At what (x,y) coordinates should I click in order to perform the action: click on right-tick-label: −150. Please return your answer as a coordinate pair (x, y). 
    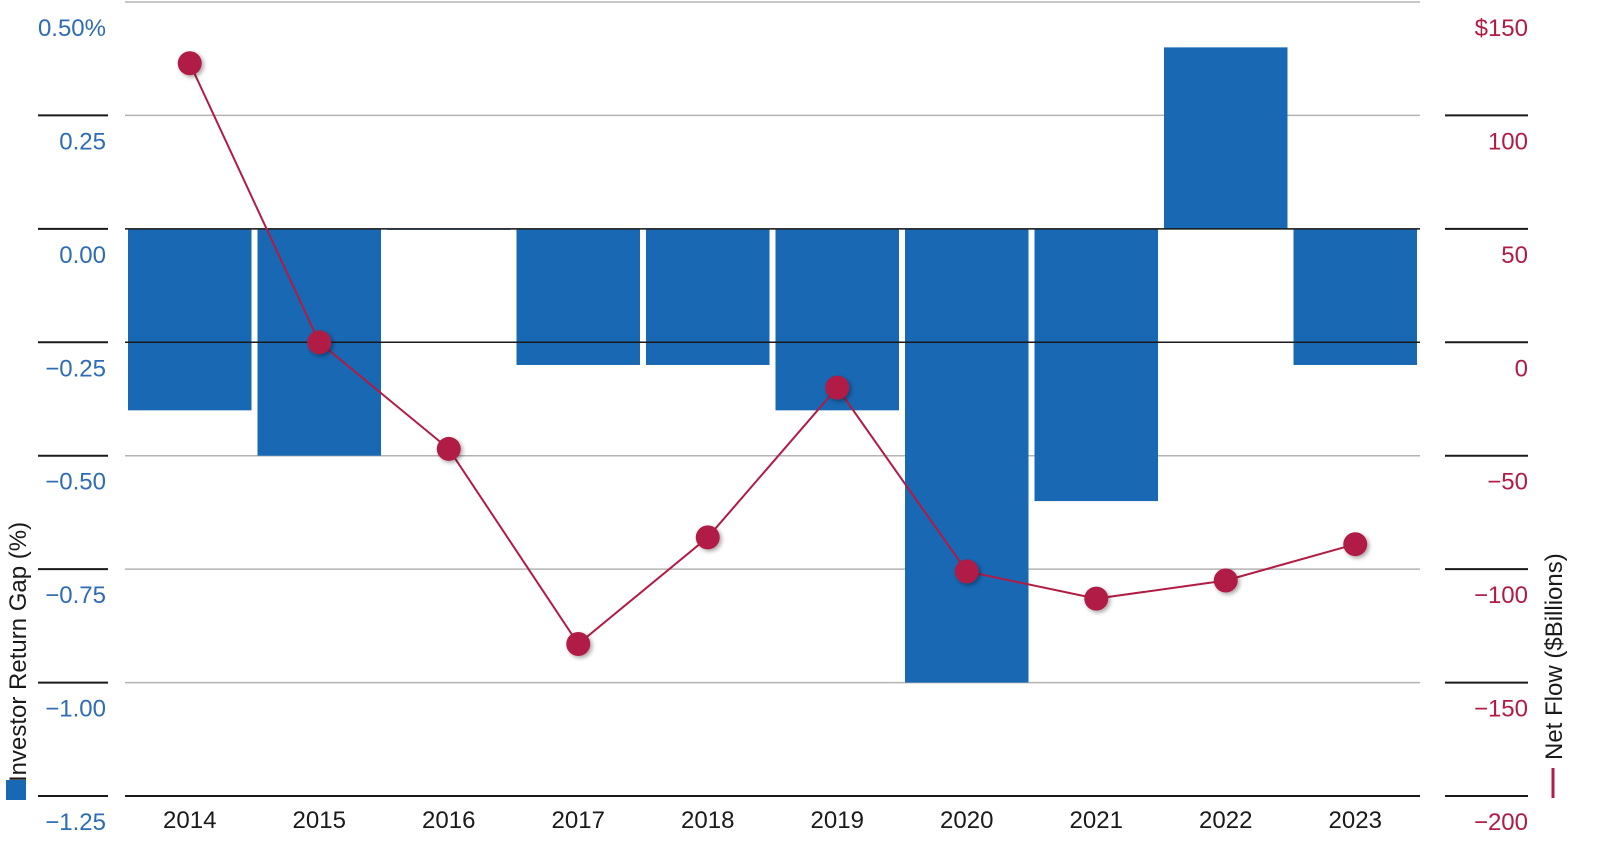
    Looking at the image, I should click on (1501, 709).